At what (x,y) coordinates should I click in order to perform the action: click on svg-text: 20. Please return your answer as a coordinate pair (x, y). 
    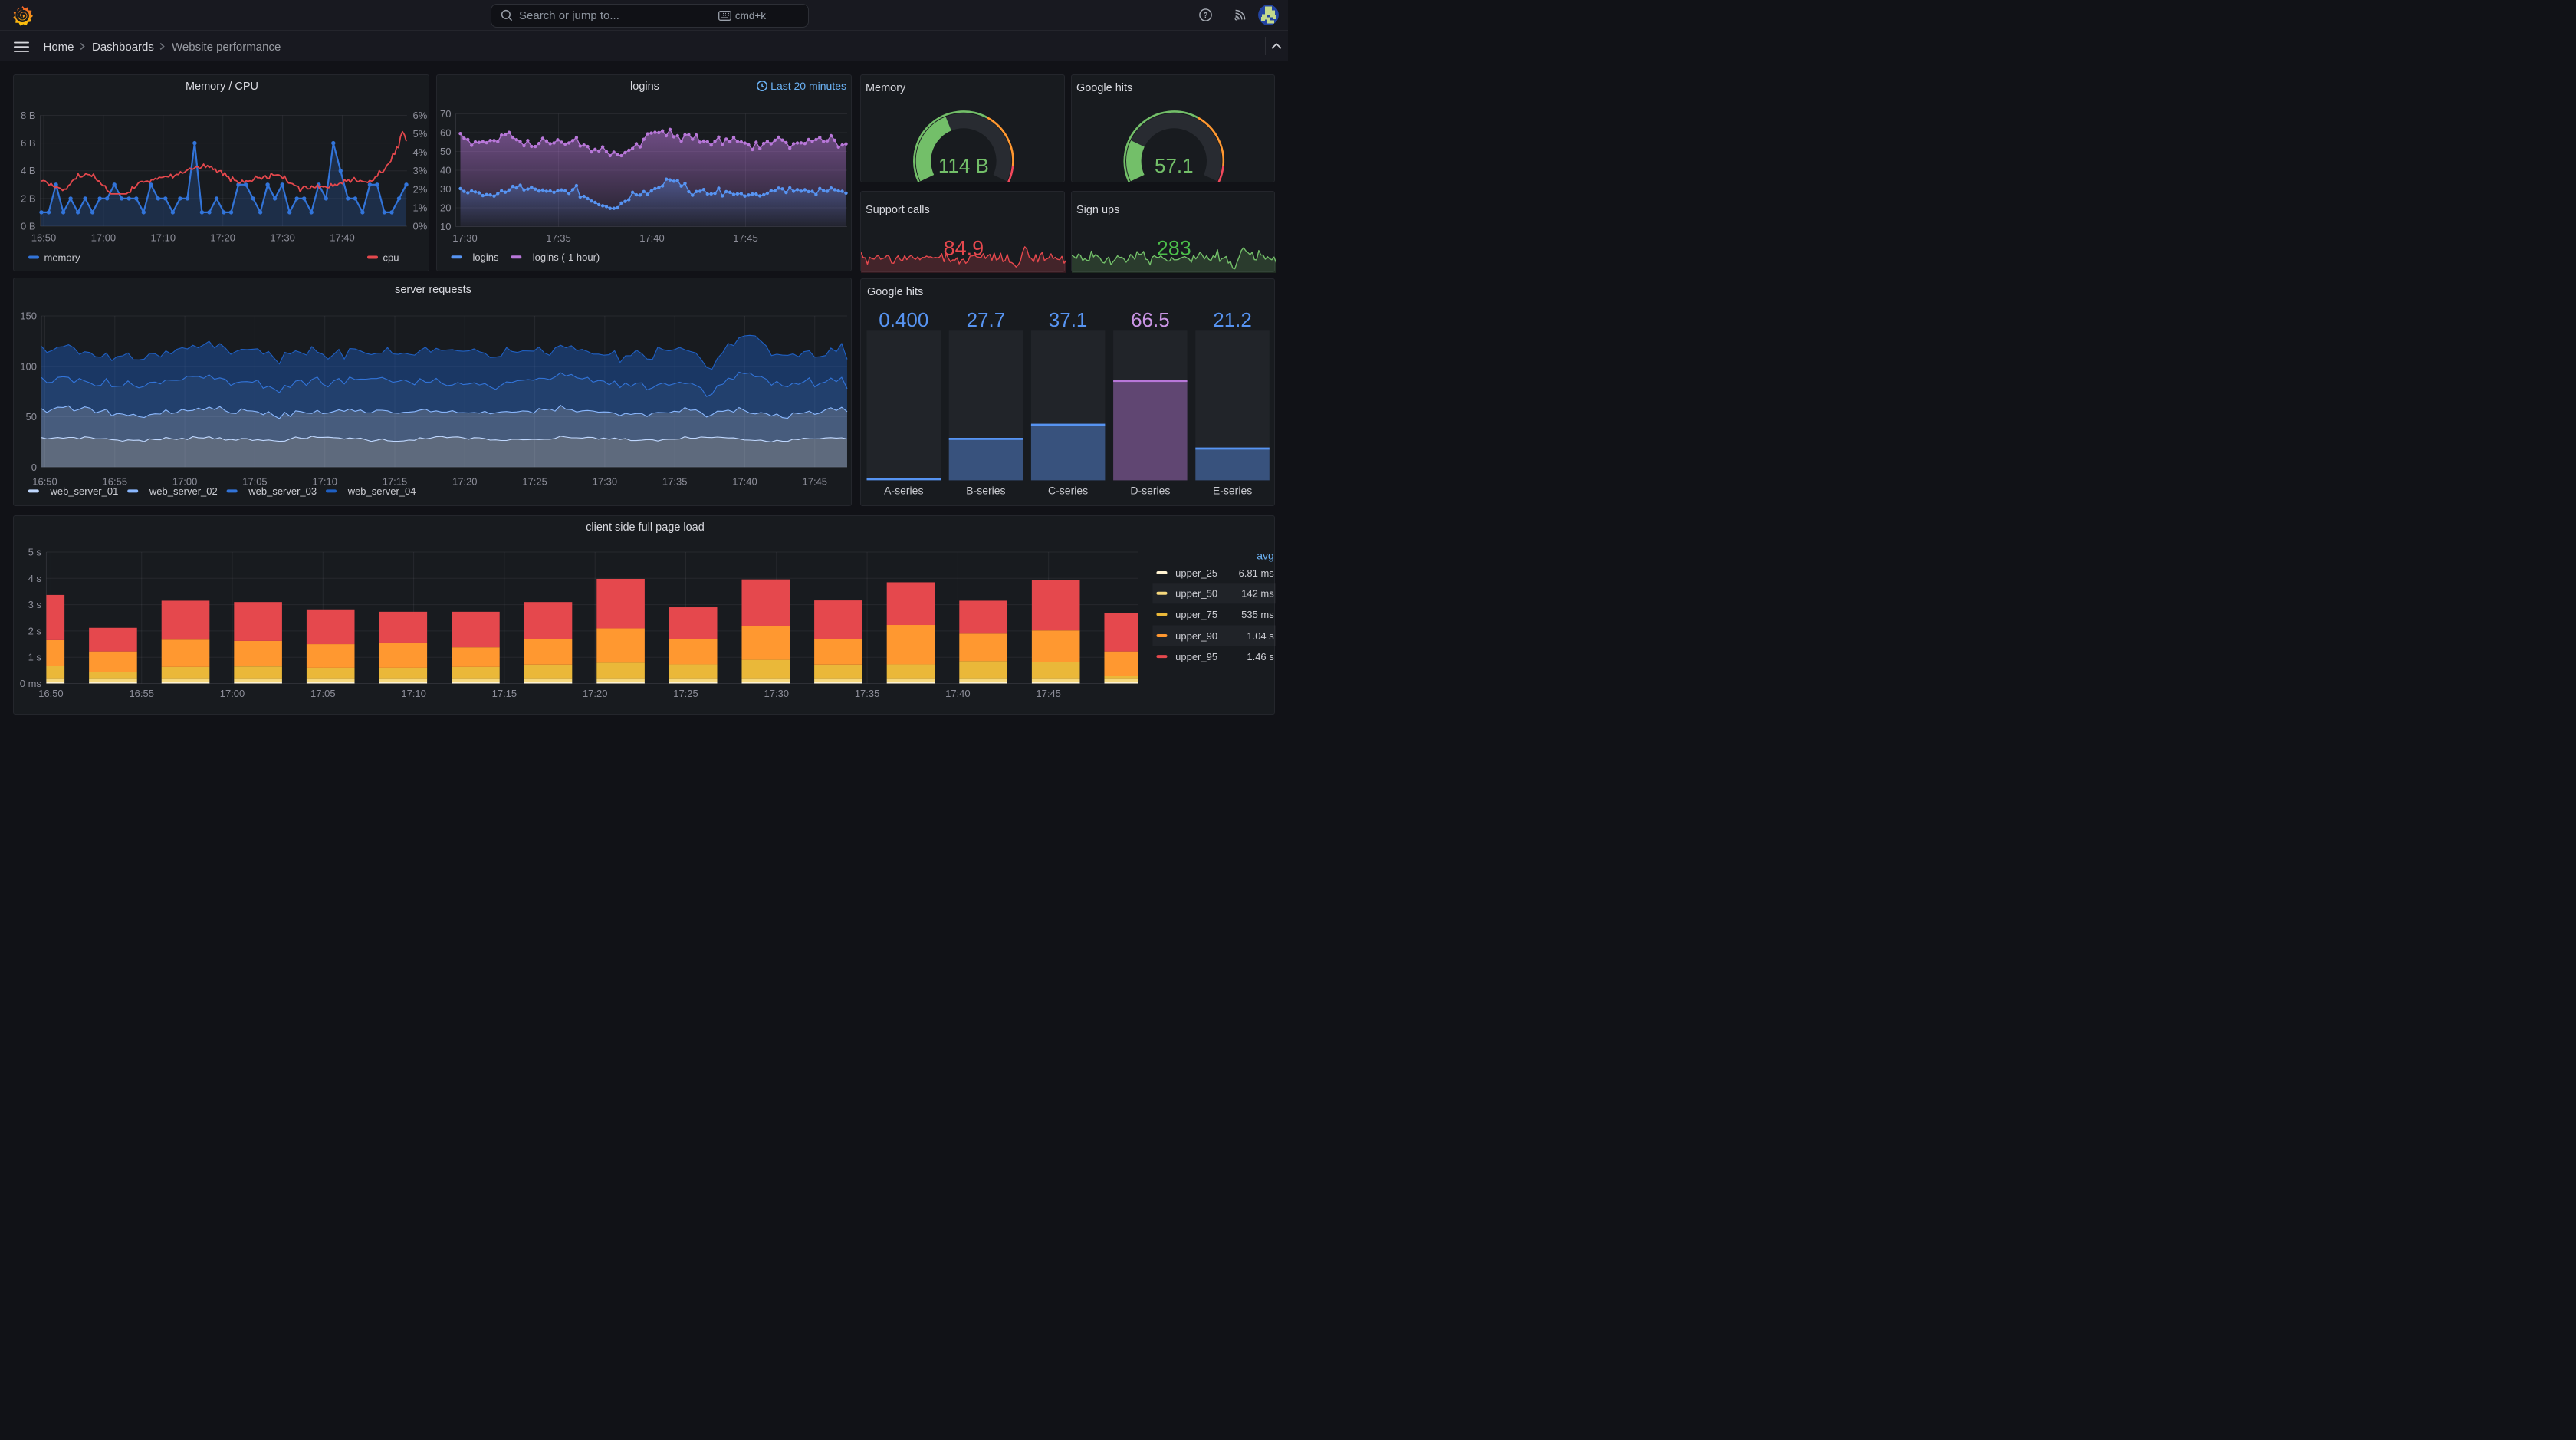
    Looking at the image, I should click on (445, 207).